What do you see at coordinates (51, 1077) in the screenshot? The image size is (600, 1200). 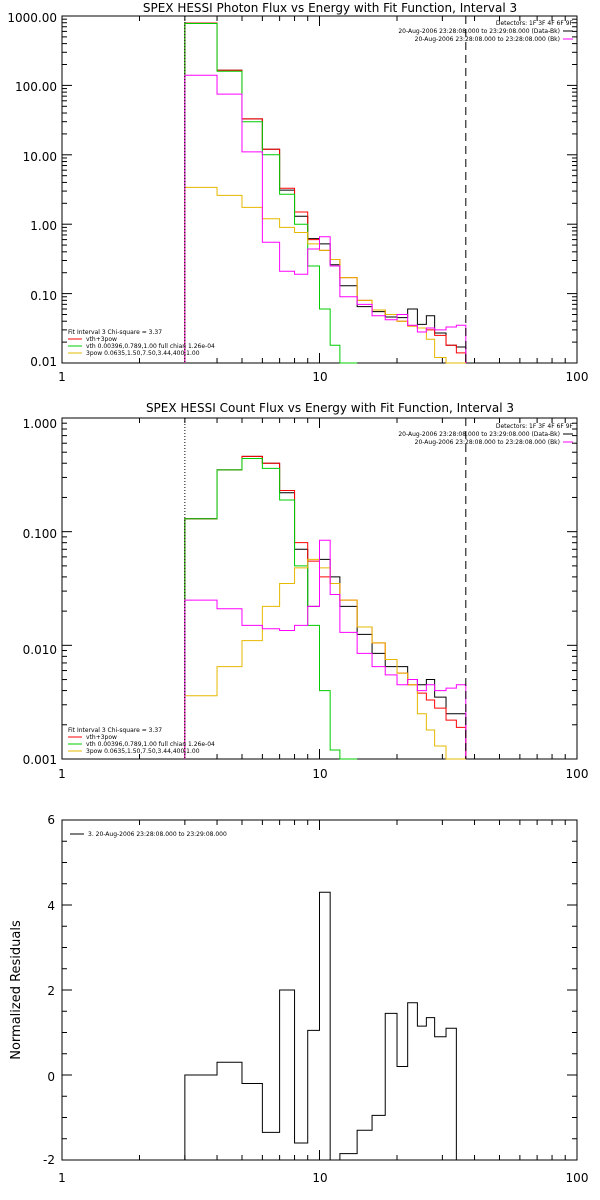 I see `residuals-ytick-label: 0` at bounding box center [51, 1077].